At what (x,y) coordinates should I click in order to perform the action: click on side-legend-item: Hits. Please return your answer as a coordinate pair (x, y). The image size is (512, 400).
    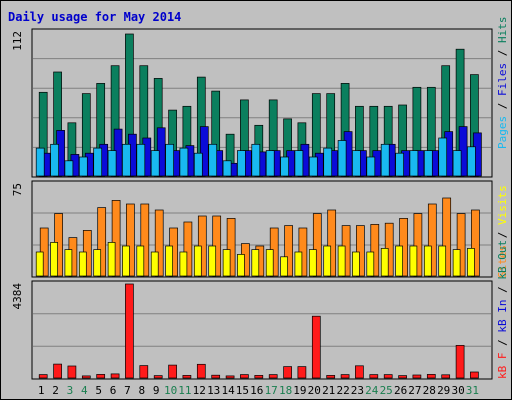
    Looking at the image, I should click on (502, 30).